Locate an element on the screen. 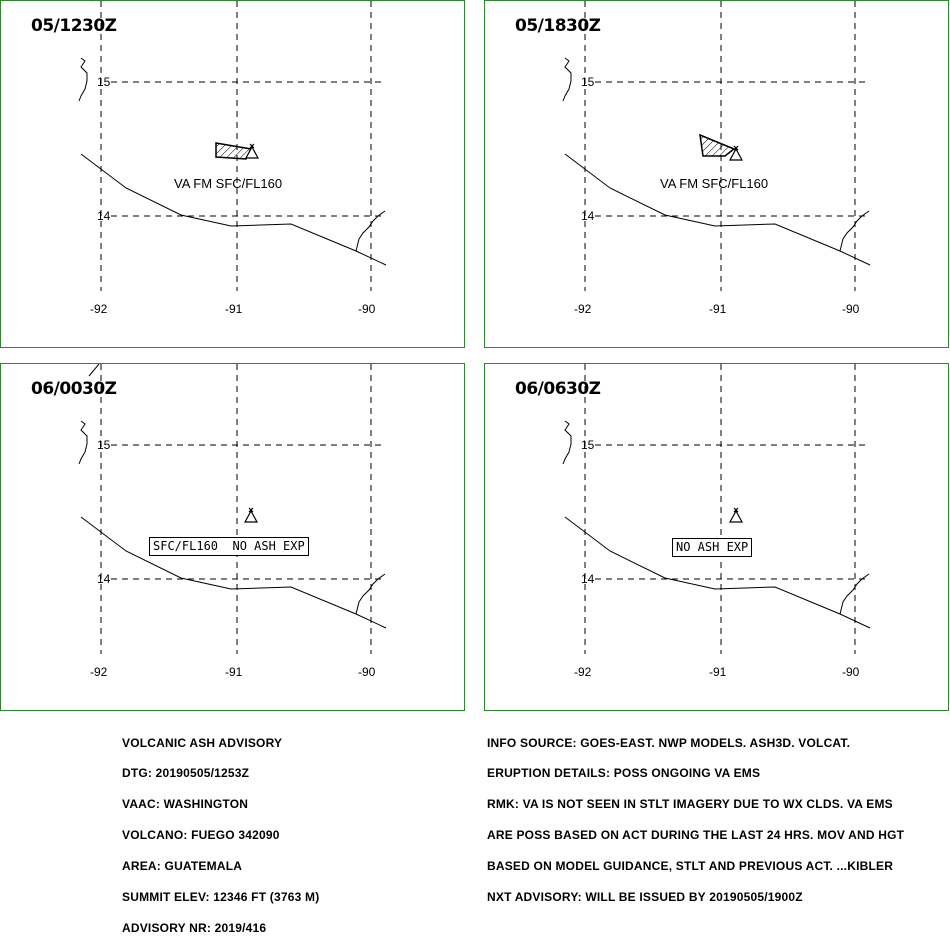  no-ash-label: NO ASH EXP is located at coordinates (712, 547).